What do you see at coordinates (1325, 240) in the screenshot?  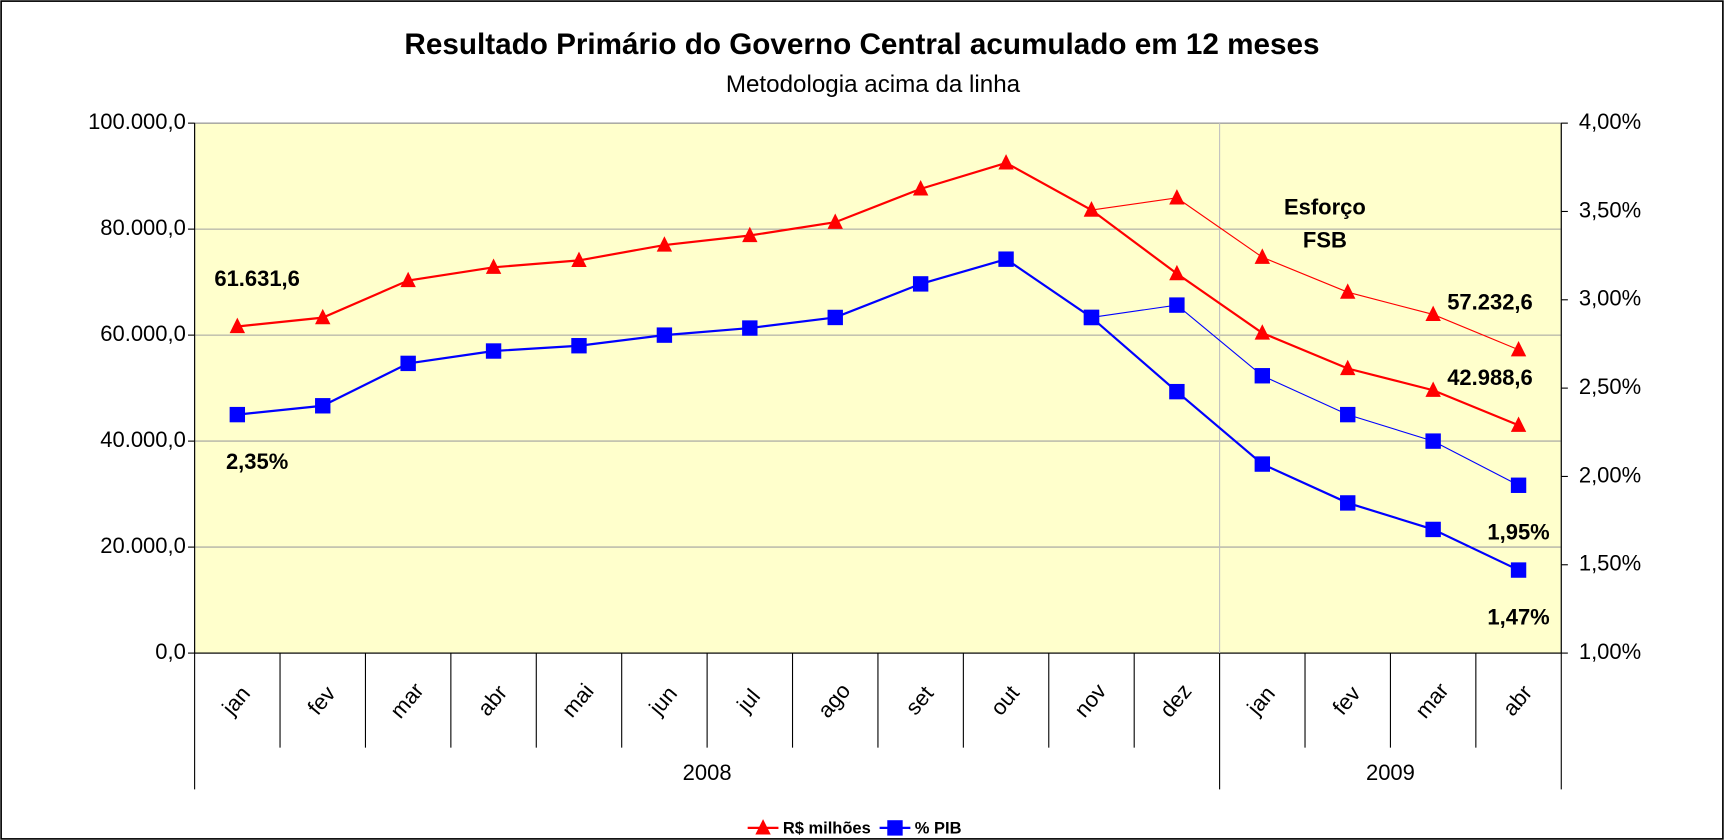 I see `annotation: FSB` at bounding box center [1325, 240].